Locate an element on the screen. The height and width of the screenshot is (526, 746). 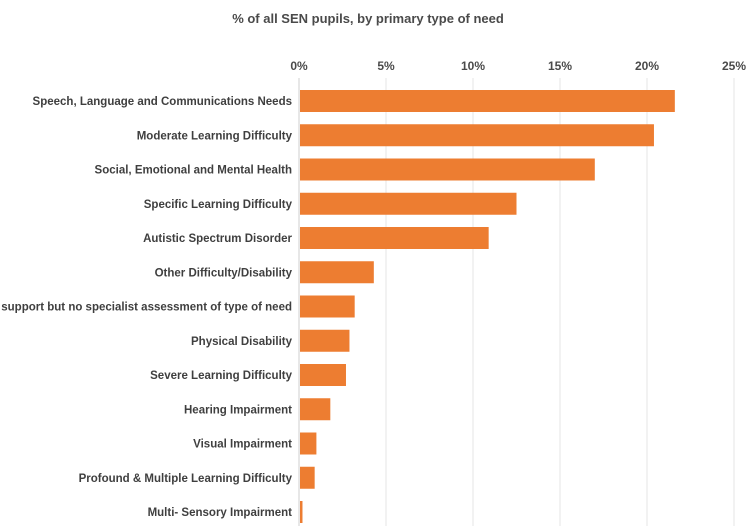
x-tick-label: 15% is located at coordinates (560, 66).